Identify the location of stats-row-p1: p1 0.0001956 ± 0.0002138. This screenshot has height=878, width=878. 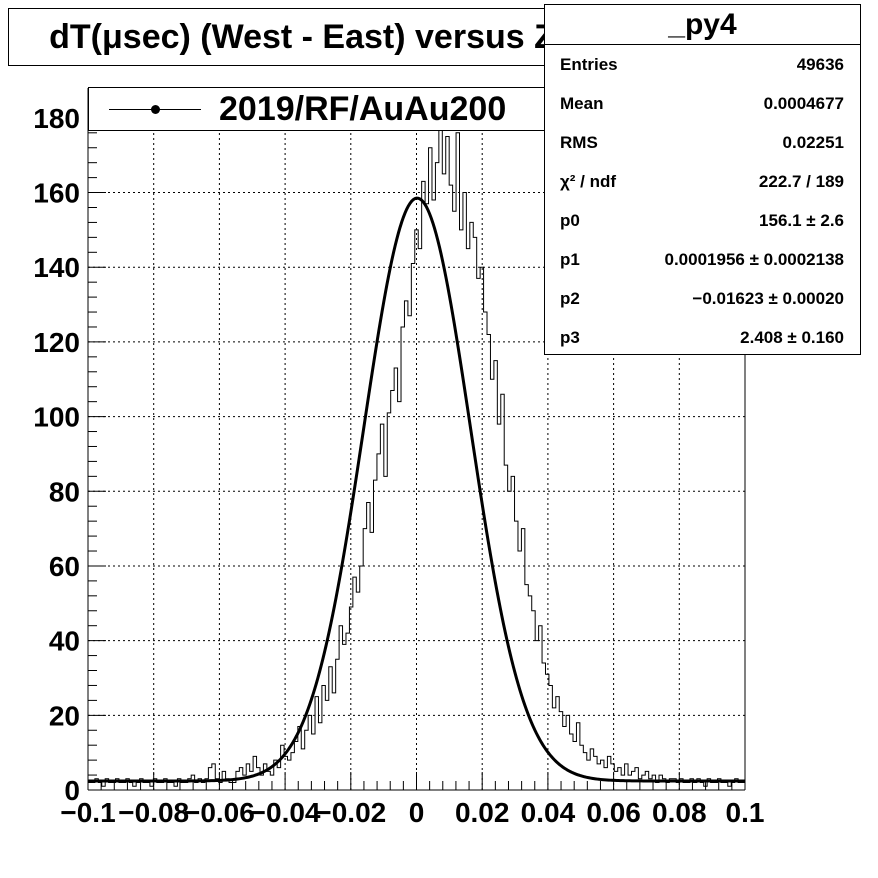
(702, 259).